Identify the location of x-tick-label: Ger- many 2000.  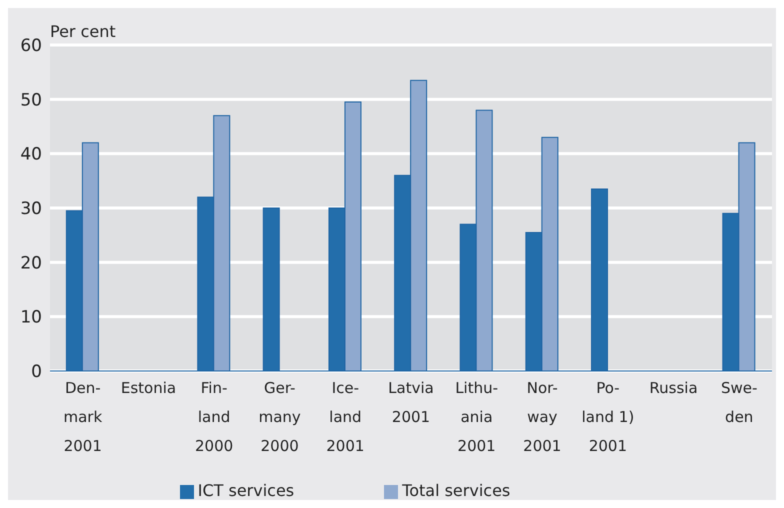
(279, 417).